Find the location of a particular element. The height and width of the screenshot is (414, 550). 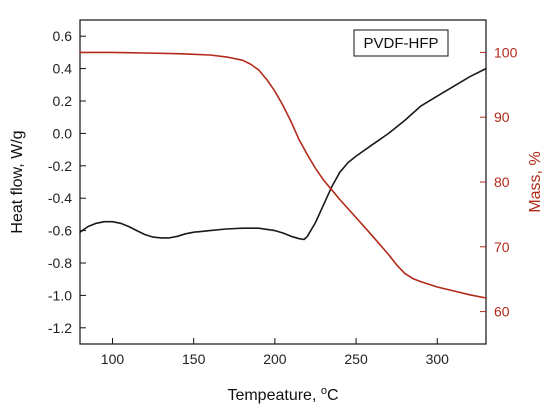

legend-frame is located at coordinates (401, 43).